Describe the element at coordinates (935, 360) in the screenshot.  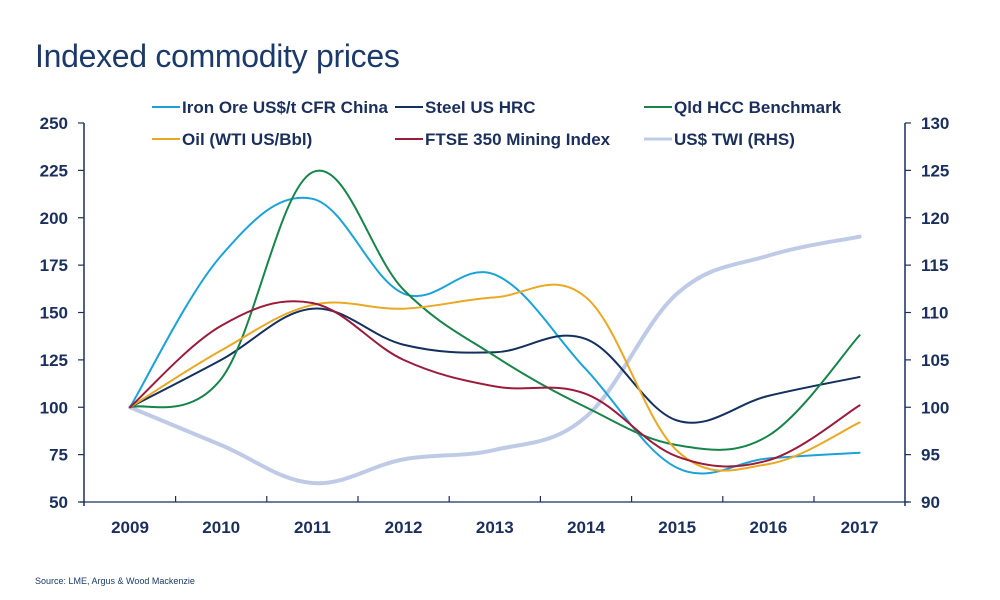
I see `y2-tick-label: 105` at that location.